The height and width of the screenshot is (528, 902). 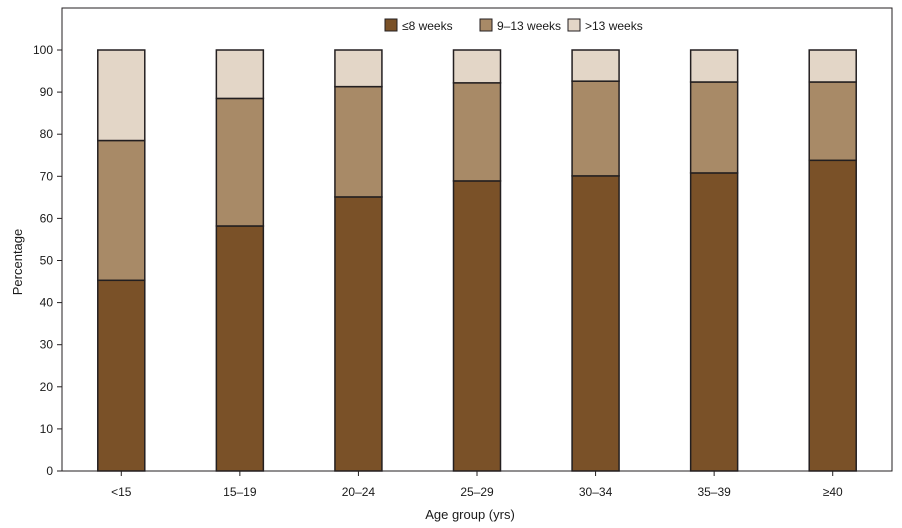 I want to click on x-tick-label: 15–19, so click(x=240, y=492).